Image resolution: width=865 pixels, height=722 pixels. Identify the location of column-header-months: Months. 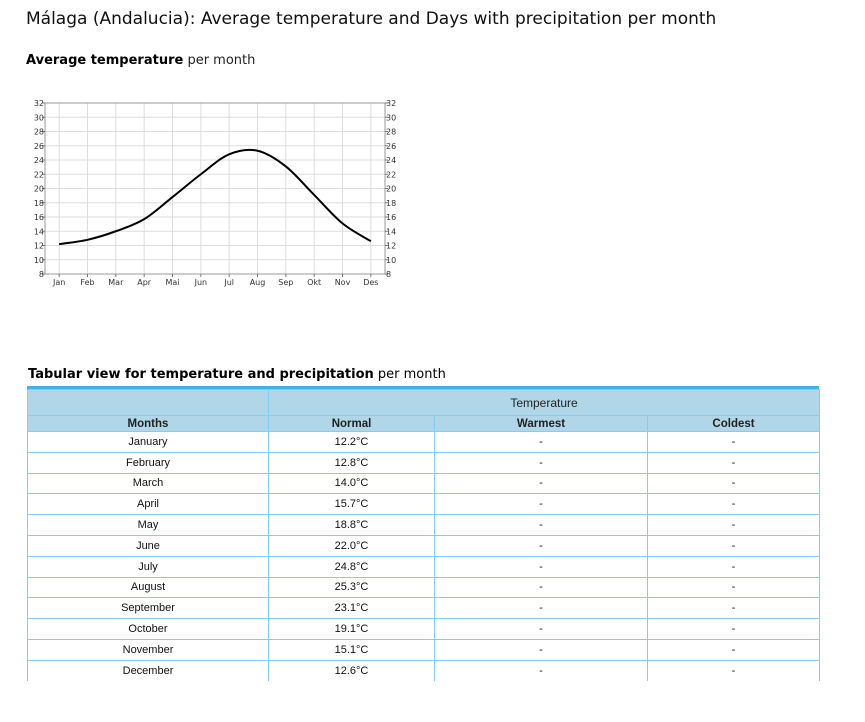
(148, 423).